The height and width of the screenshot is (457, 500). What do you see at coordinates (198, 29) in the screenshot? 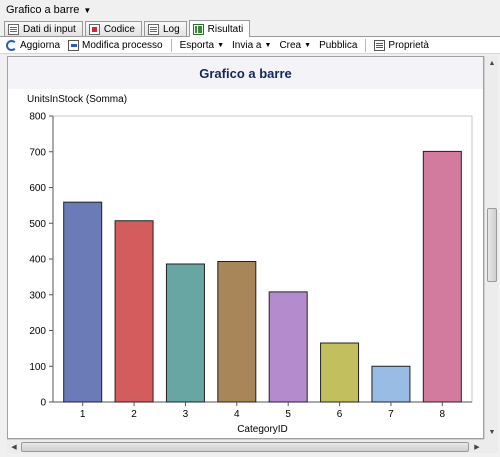
I see `results-icon` at bounding box center [198, 29].